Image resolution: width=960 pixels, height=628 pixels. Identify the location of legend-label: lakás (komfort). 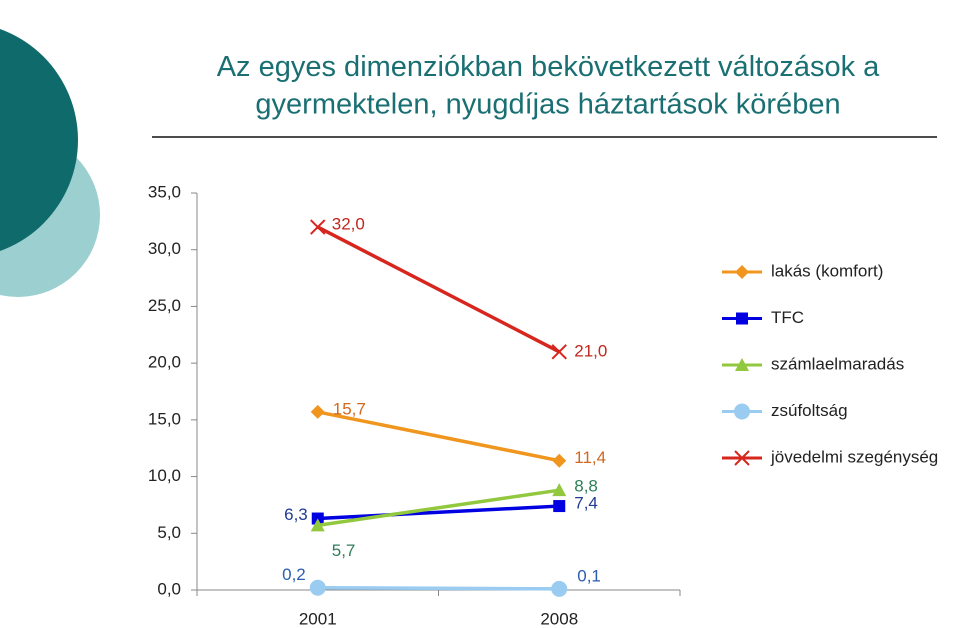
(827, 270).